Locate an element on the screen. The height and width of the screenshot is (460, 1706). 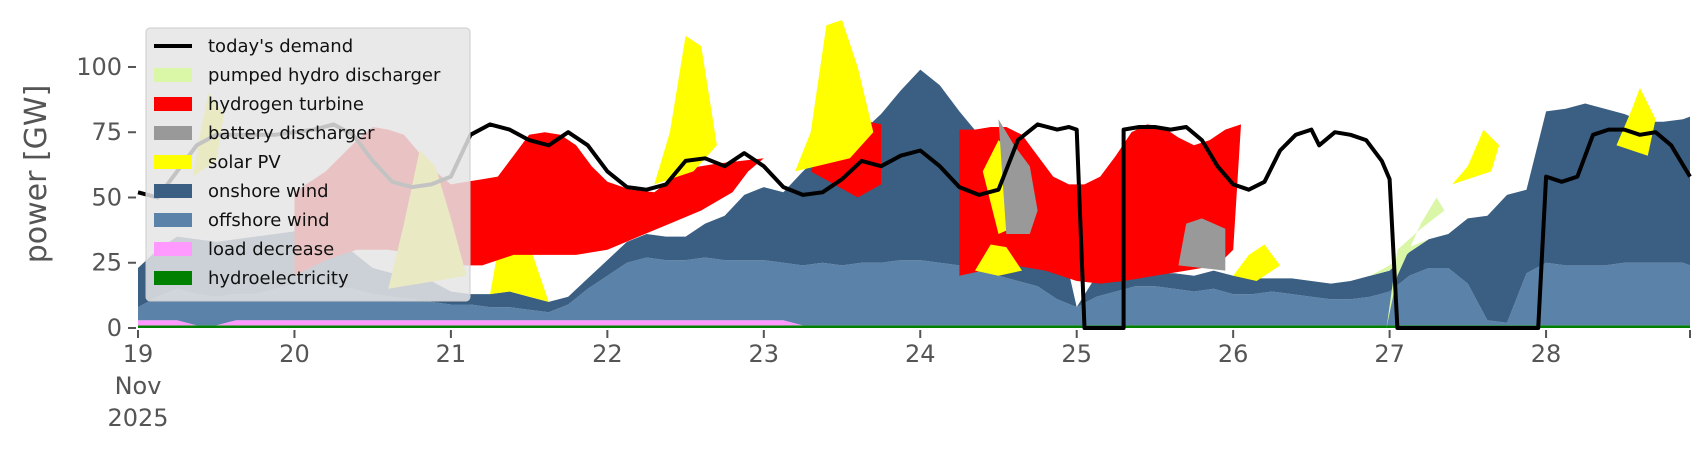
legend-swatch-pumped-hydro-discharger is located at coordinates (173, 75).